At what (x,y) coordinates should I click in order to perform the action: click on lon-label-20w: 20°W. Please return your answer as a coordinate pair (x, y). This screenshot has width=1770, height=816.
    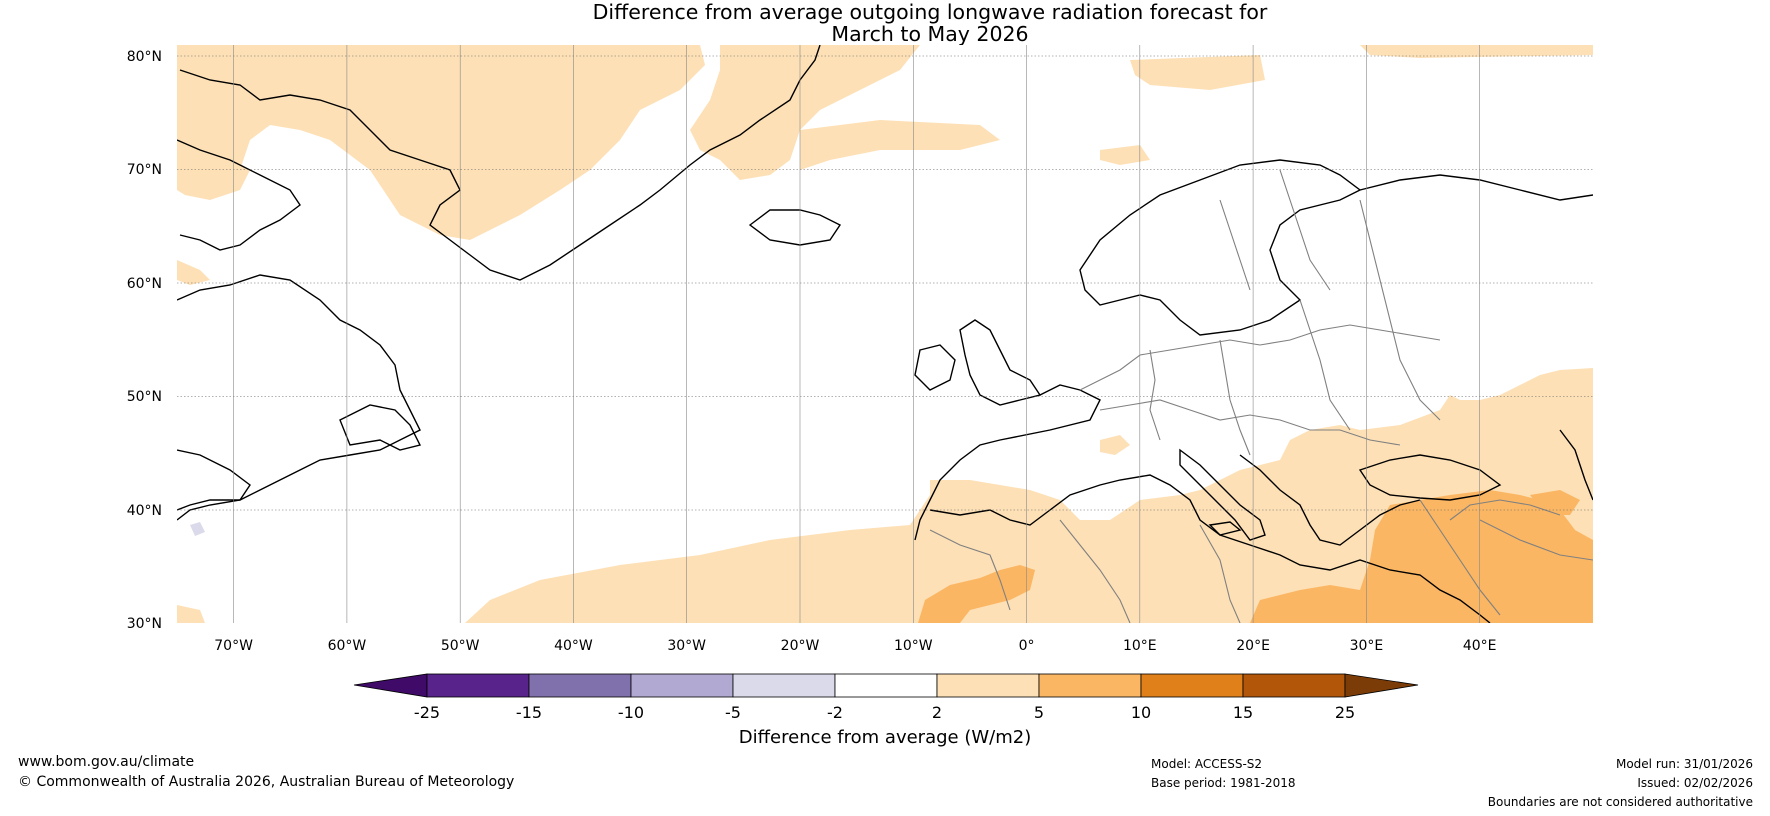
    Looking at the image, I should click on (800, 646).